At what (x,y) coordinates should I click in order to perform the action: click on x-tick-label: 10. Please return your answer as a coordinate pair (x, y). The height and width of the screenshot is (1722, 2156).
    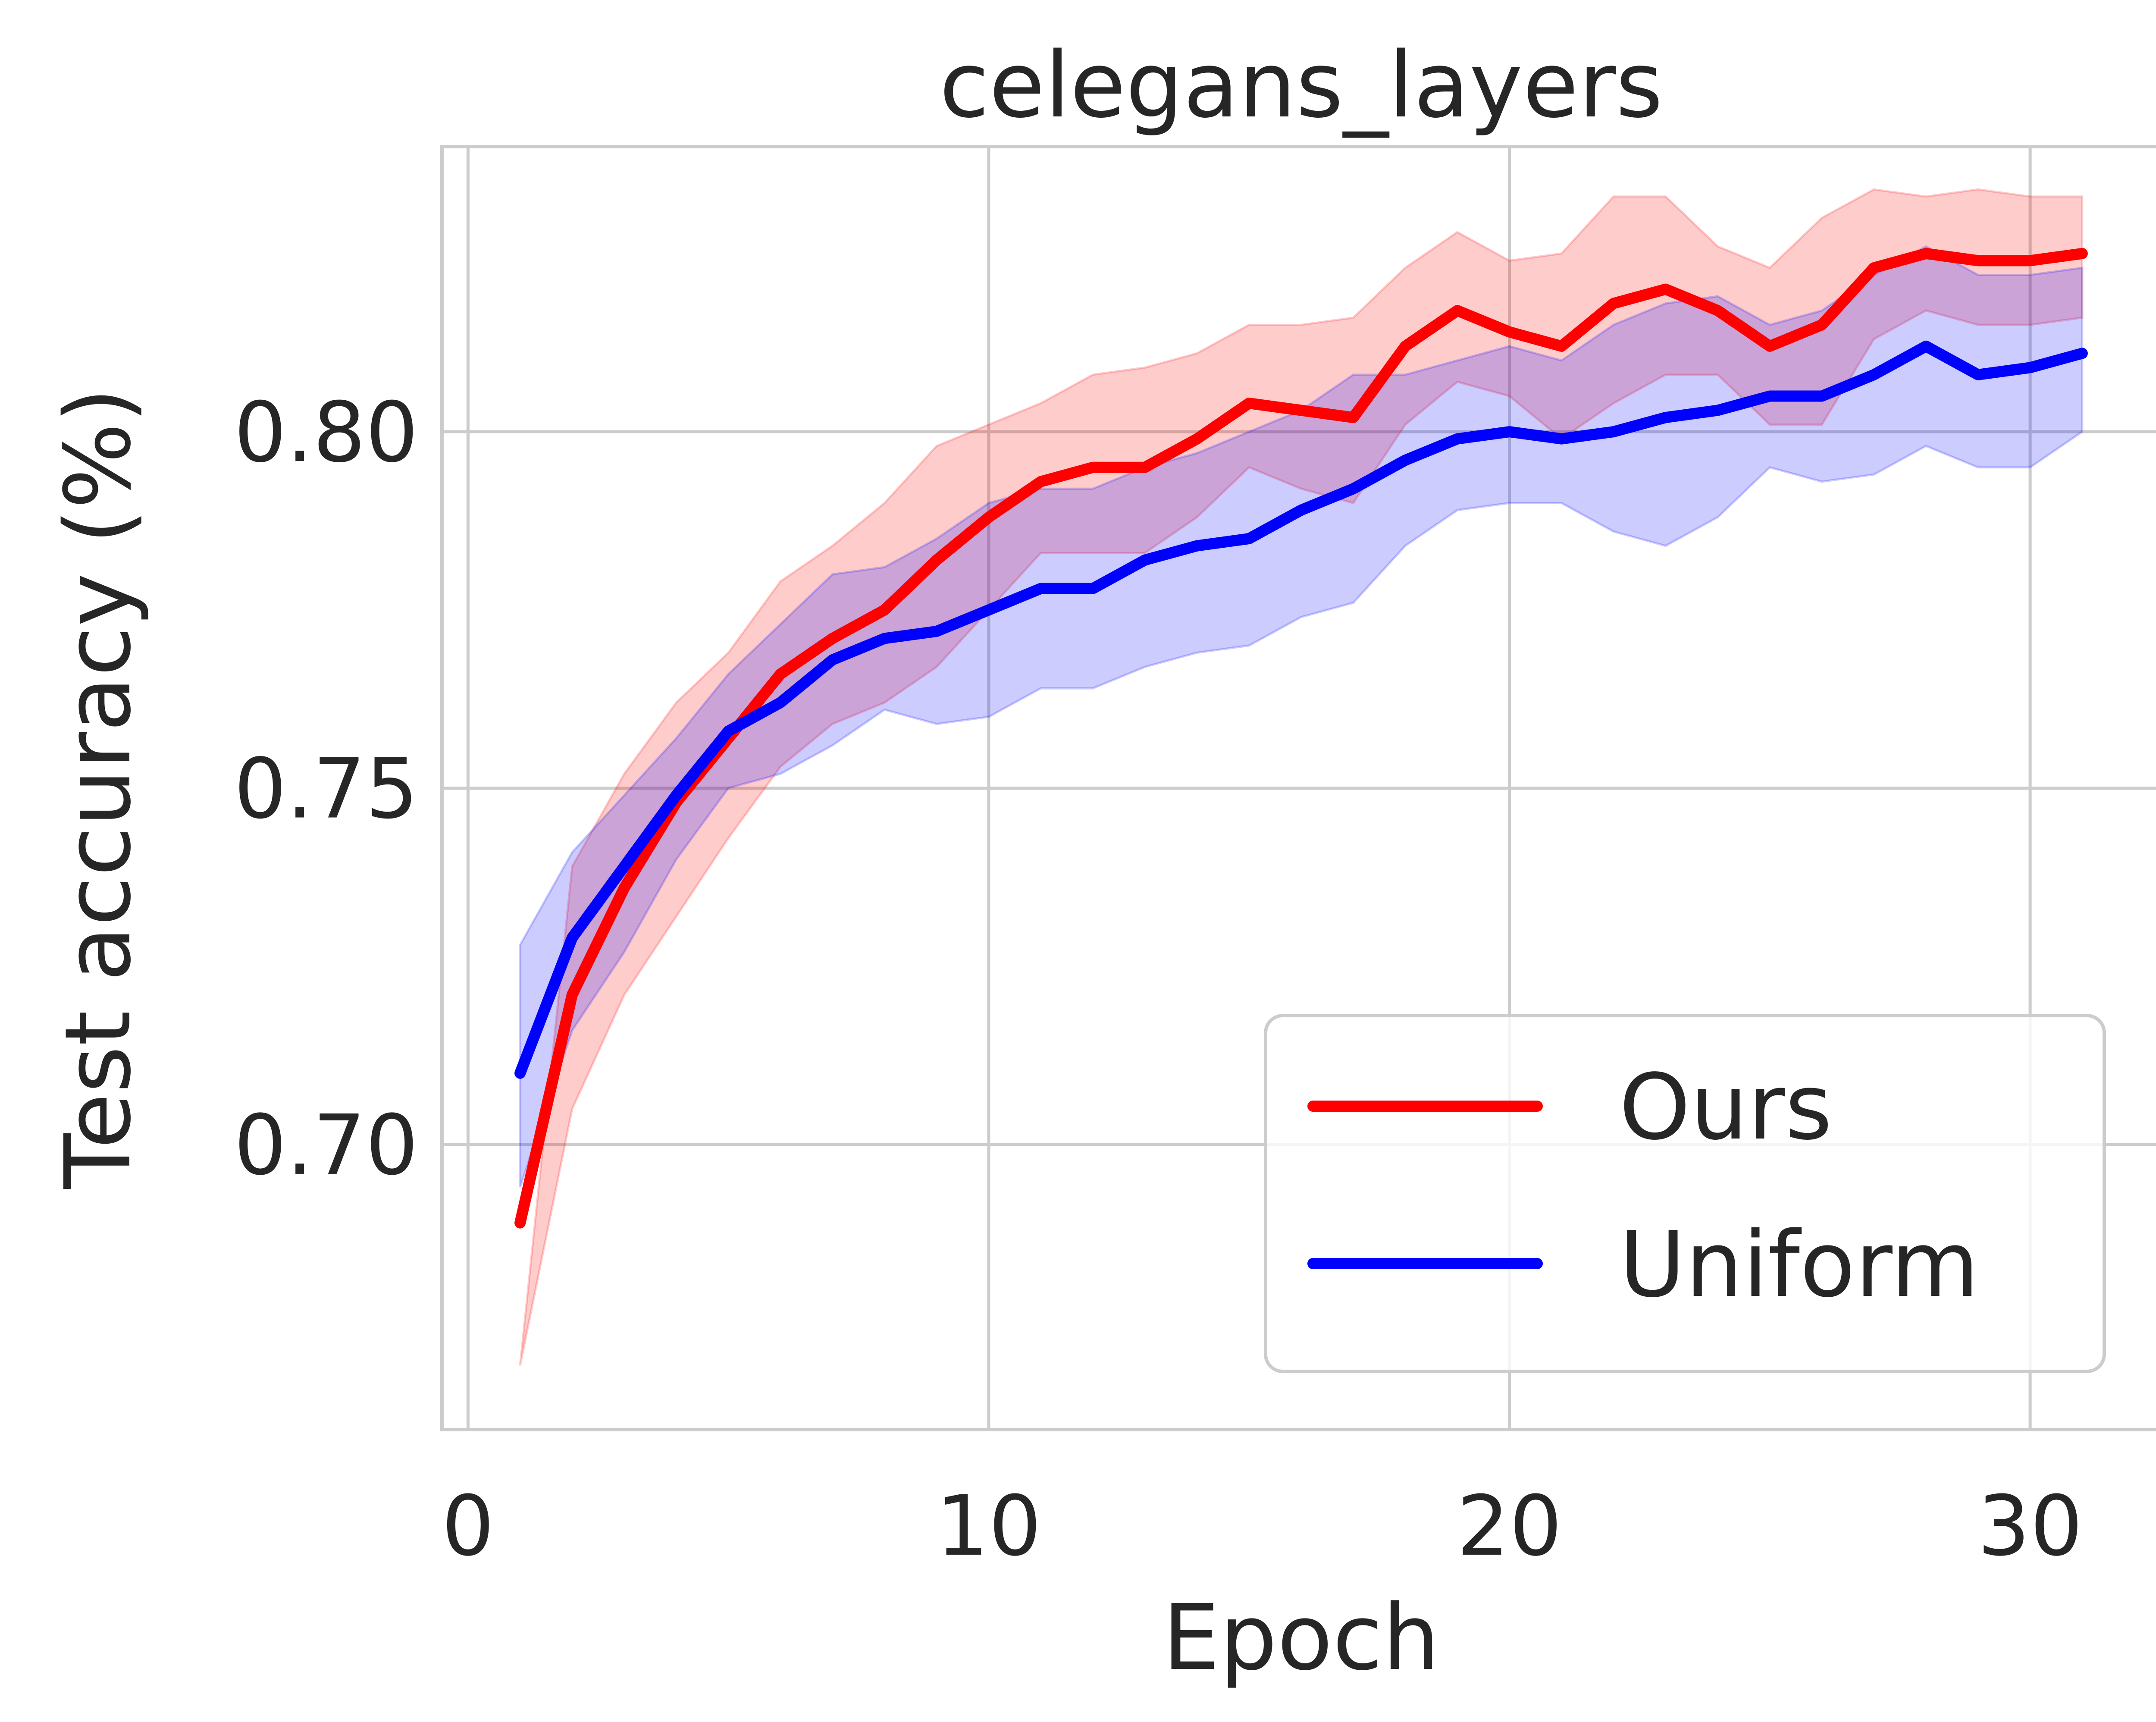
    Looking at the image, I should click on (988, 1527).